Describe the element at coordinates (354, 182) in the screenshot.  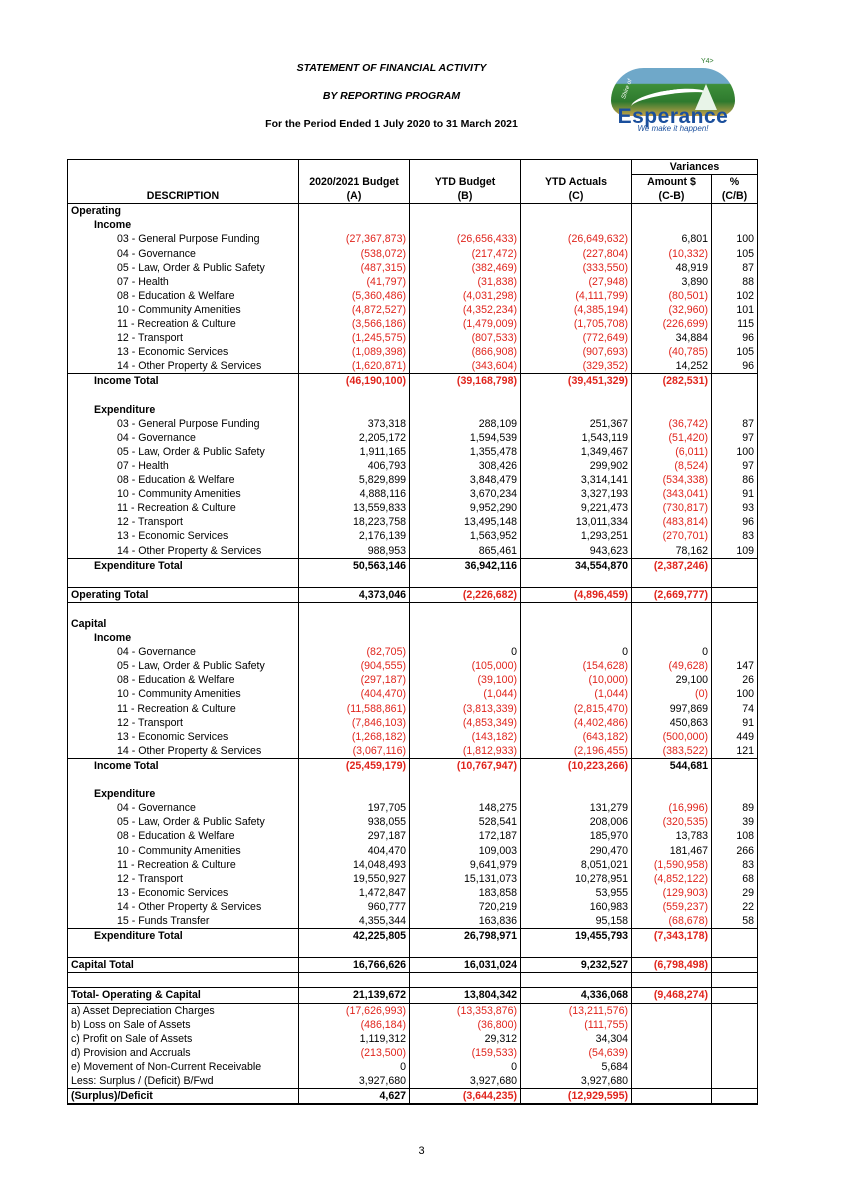
I see `col-budget: 2020/2021 Budget` at that location.